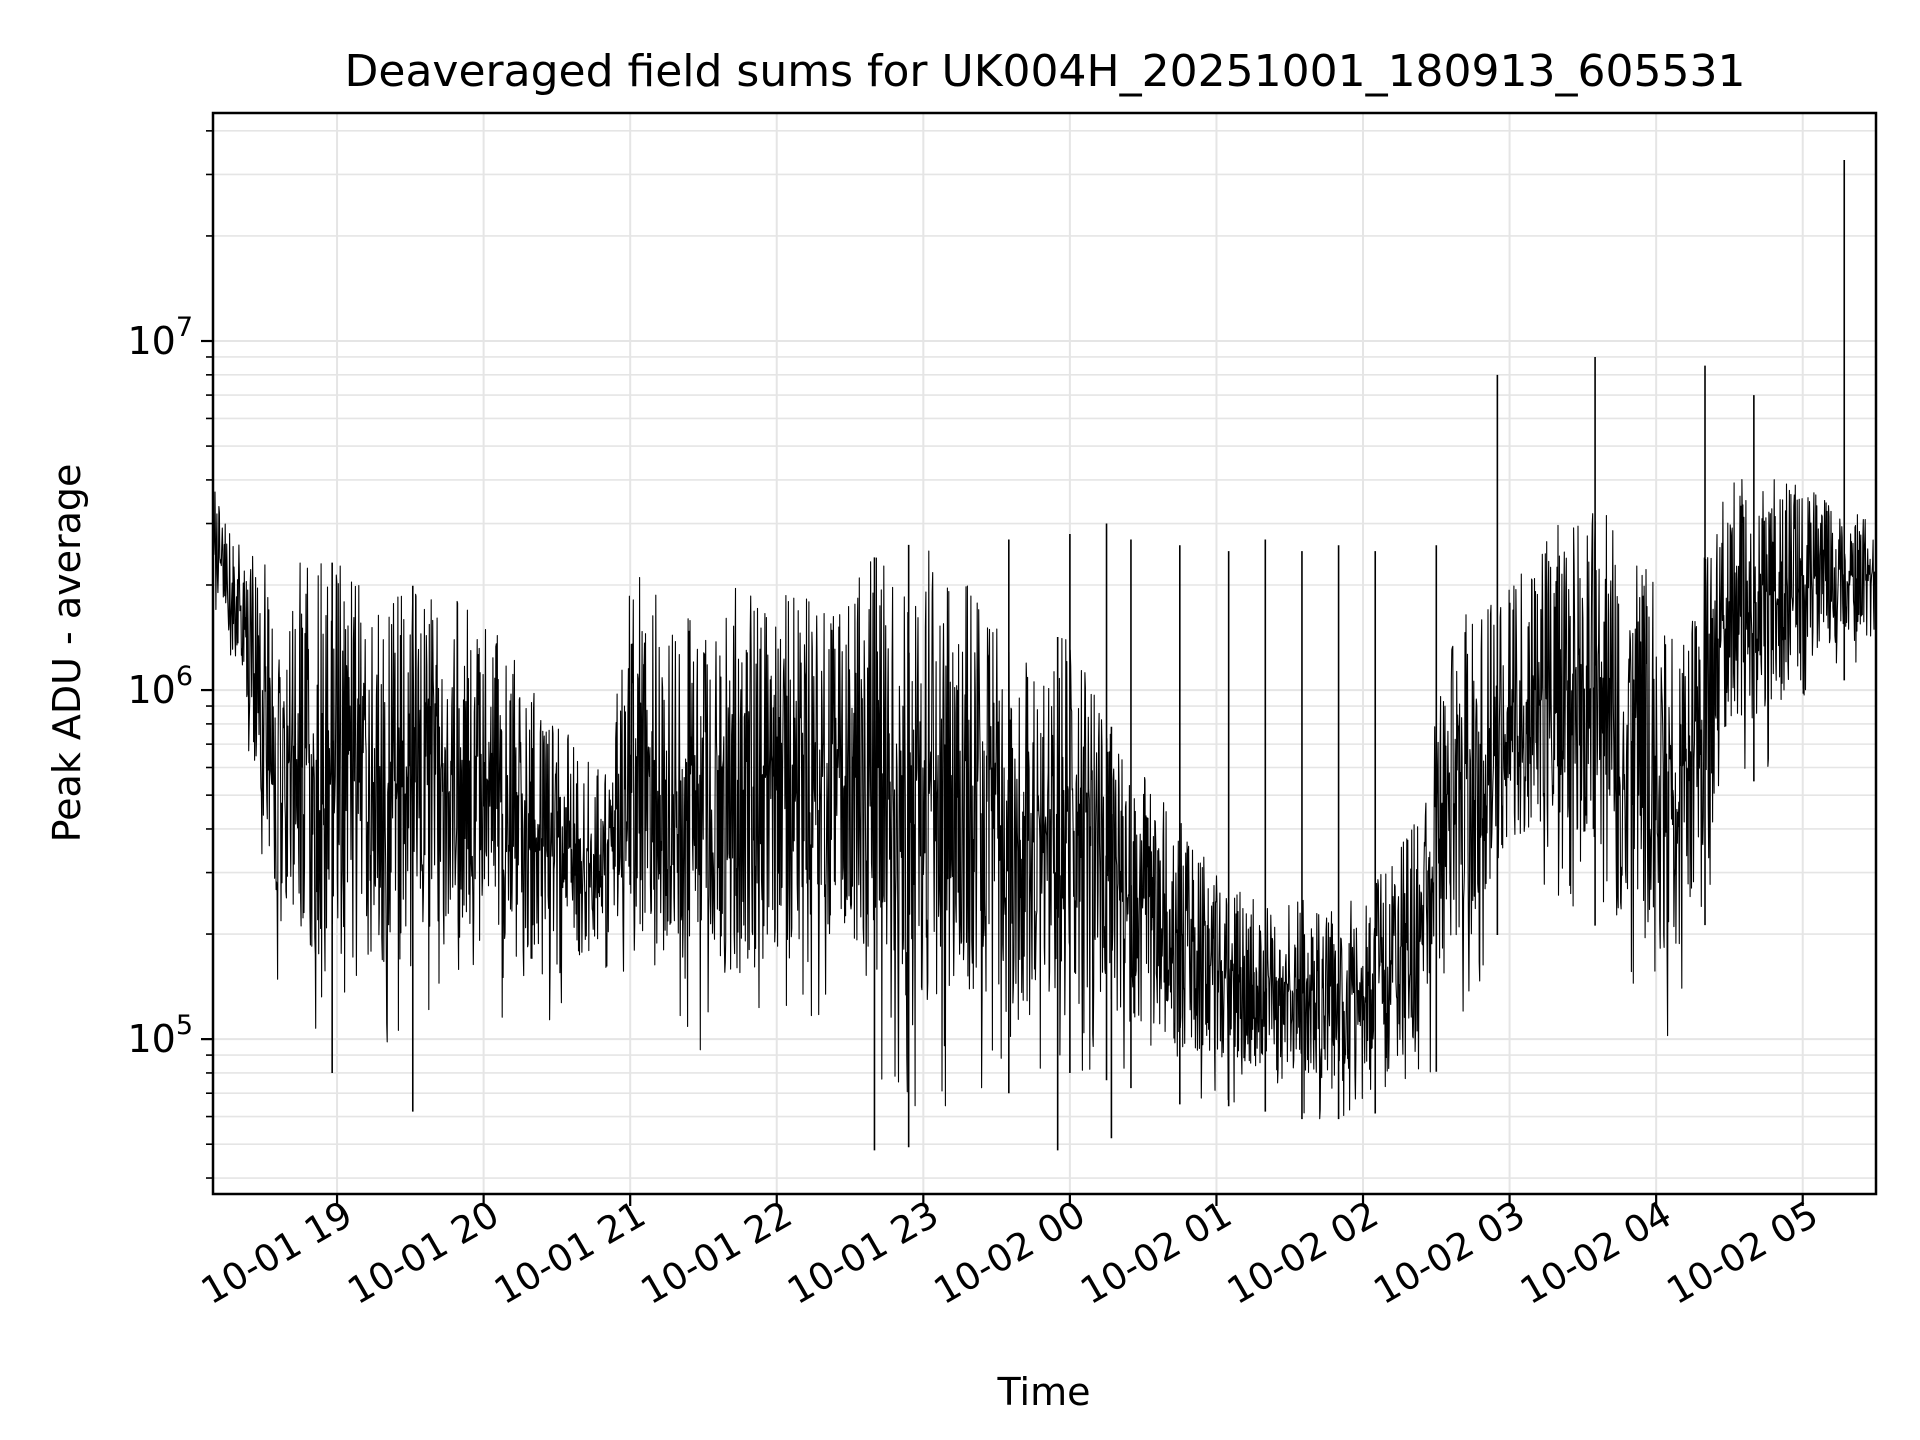 The height and width of the screenshot is (1440, 1920). Describe the element at coordinates (1044, 1392) in the screenshot. I see `x-axis-label: Time` at that location.